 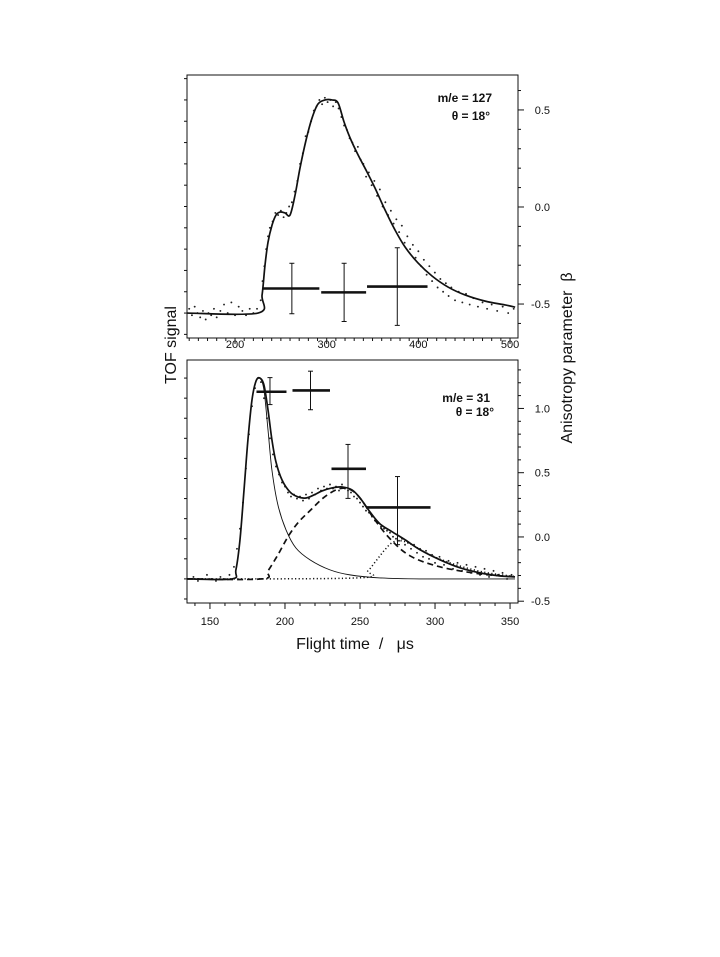 I want to click on x-tick-label: 400, so click(x=418, y=345).